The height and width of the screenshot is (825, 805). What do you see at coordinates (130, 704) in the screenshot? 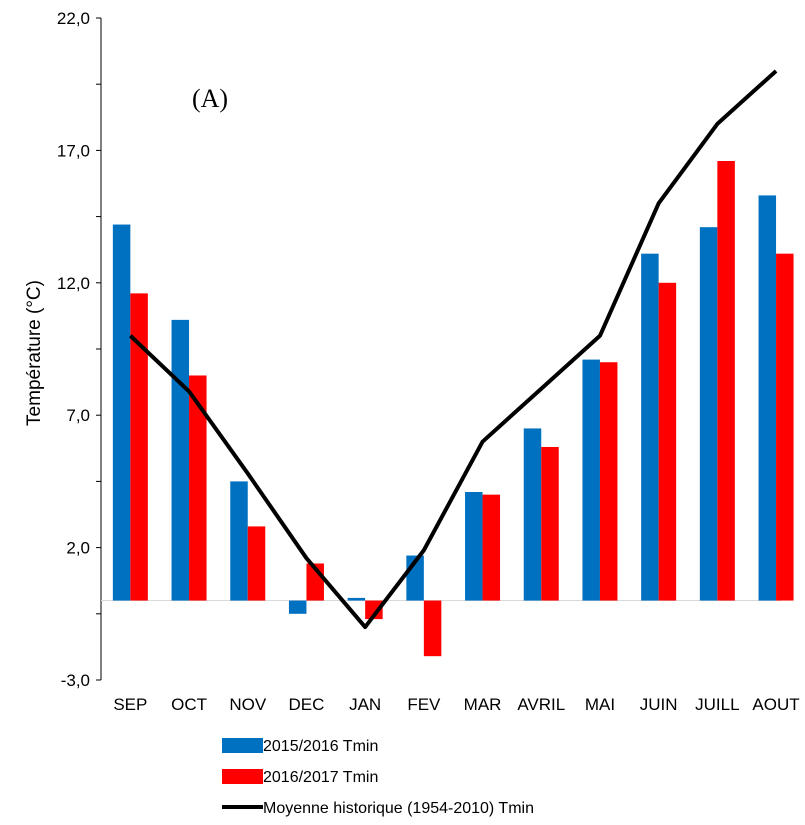
I see `x-tick-label: SEP` at bounding box center [130, 704].